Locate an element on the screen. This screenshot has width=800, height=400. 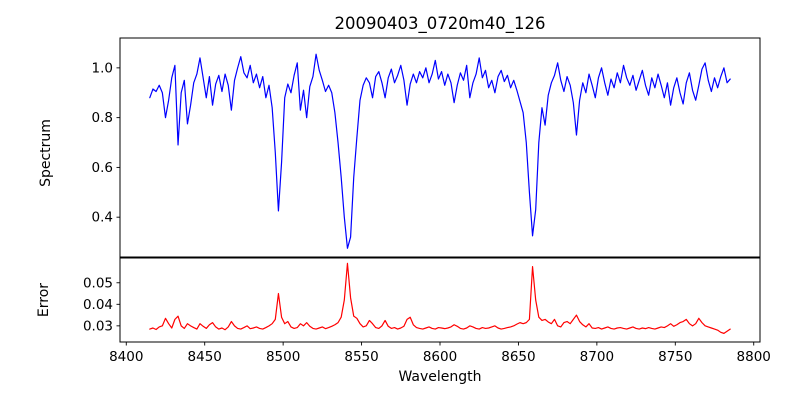
y-axis-label-error: Error is located at coordinates (44, 300).